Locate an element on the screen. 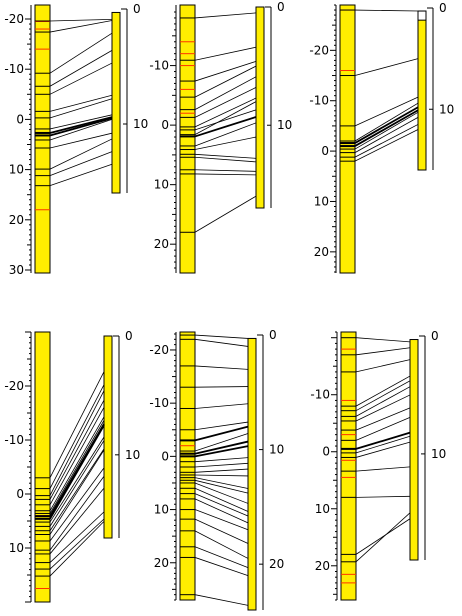 The image size is (462, 616). panel-1: -20 -10 0 10 20 30 0 10 is located at coordinates (76, 139).